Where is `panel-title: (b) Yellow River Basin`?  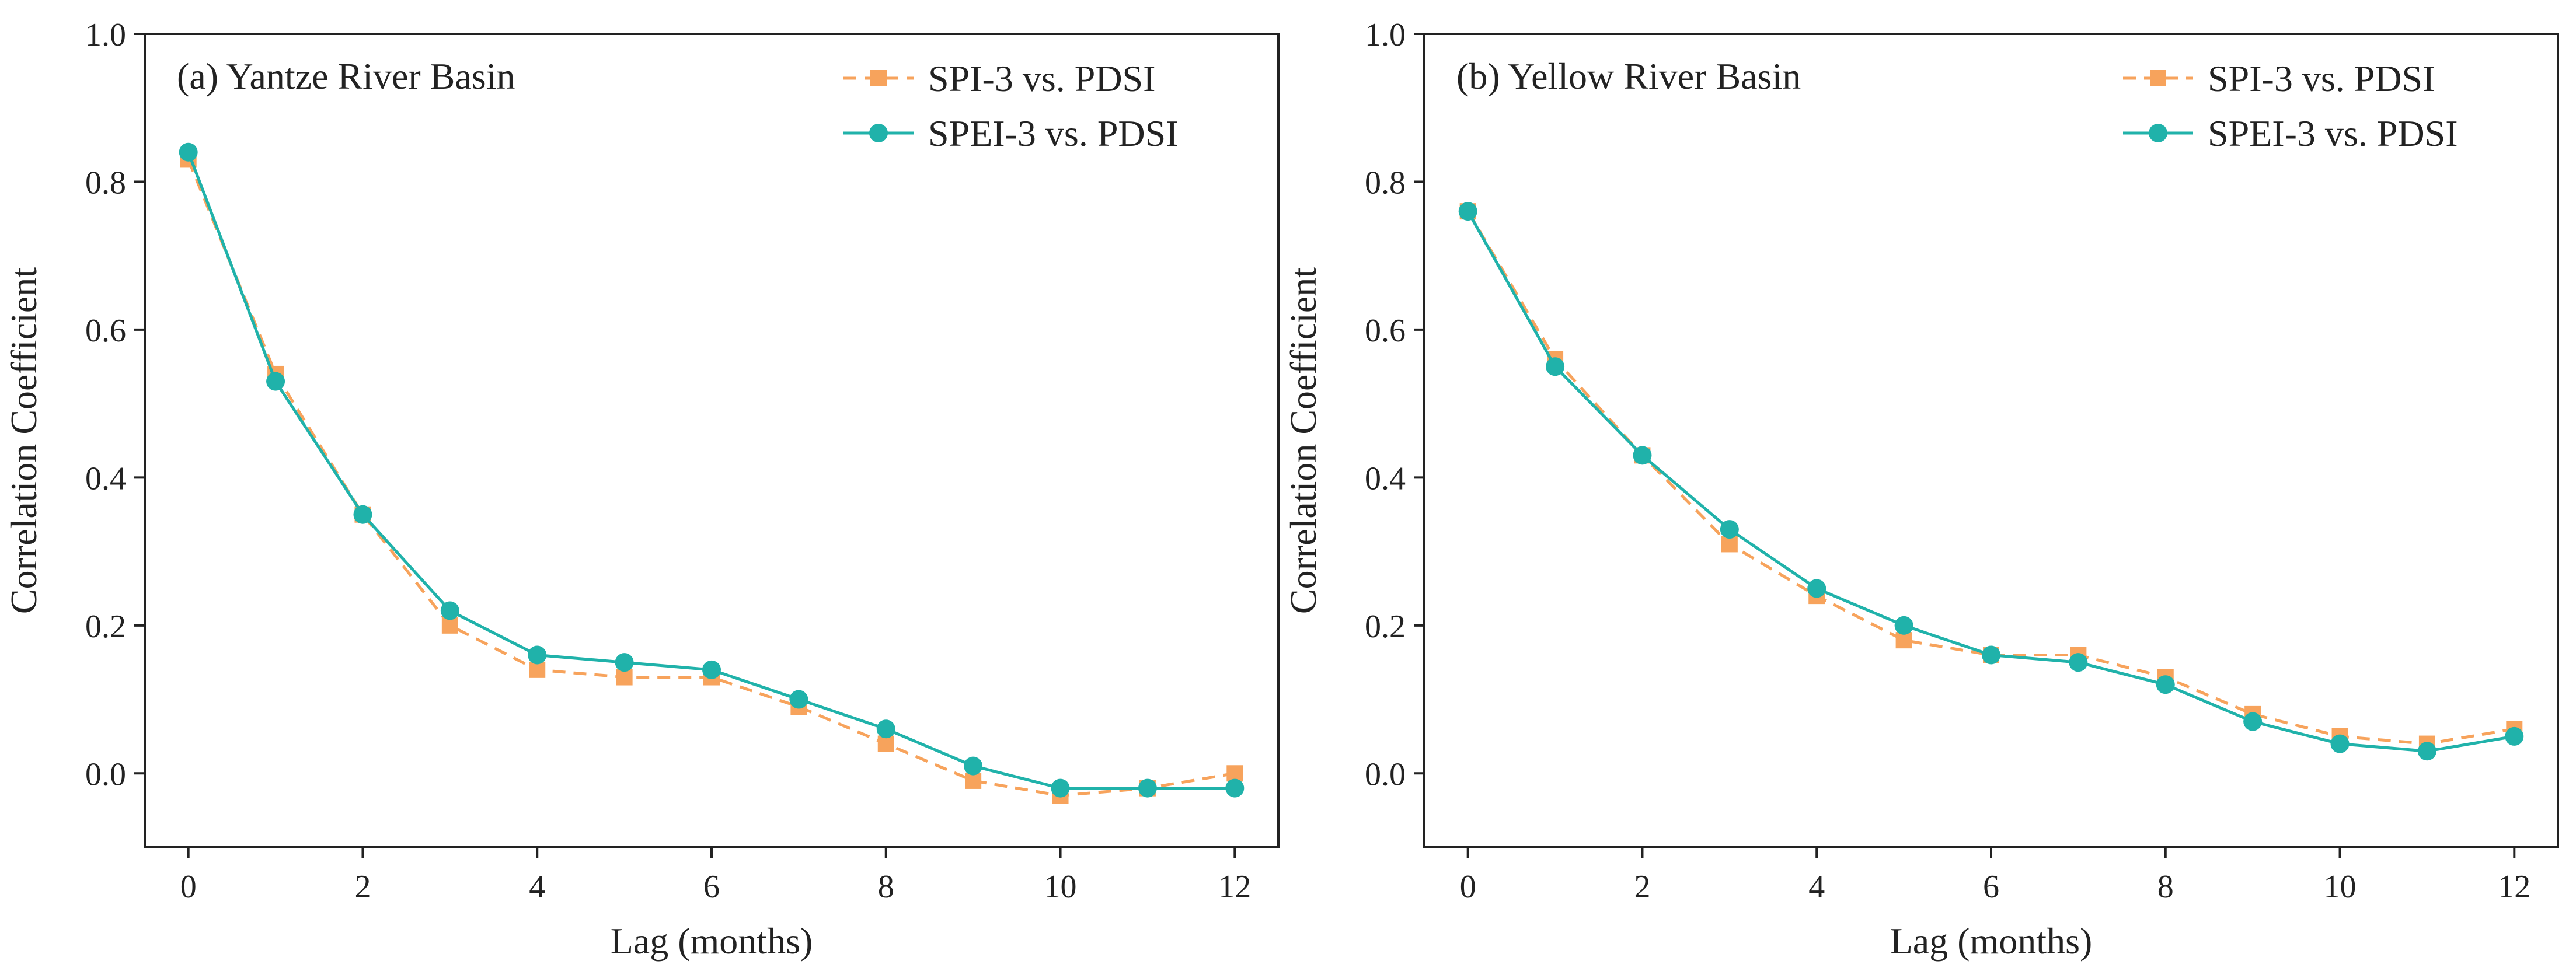 panel-title: (b) Yellow River Basin is located at coordinates (1628, 76).